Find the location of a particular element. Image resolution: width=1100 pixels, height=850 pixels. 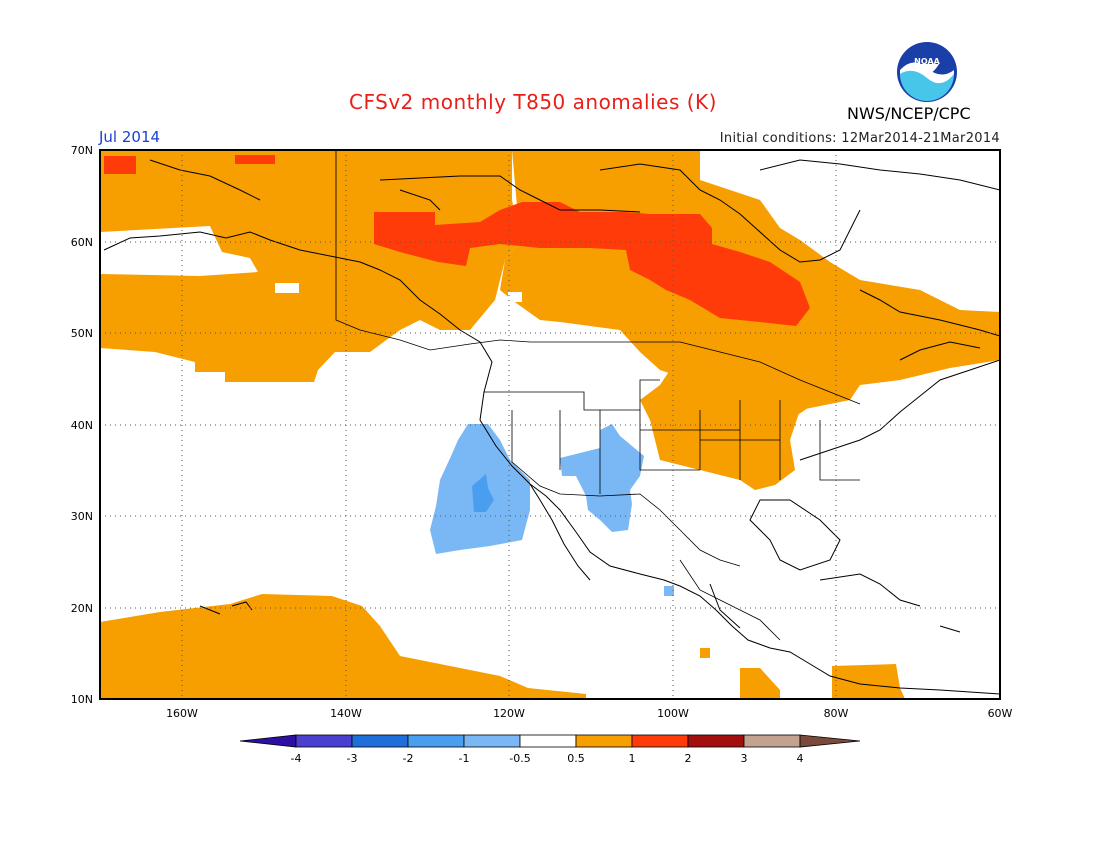

colorbar-label: 2 is located at coordinates (688, 758).